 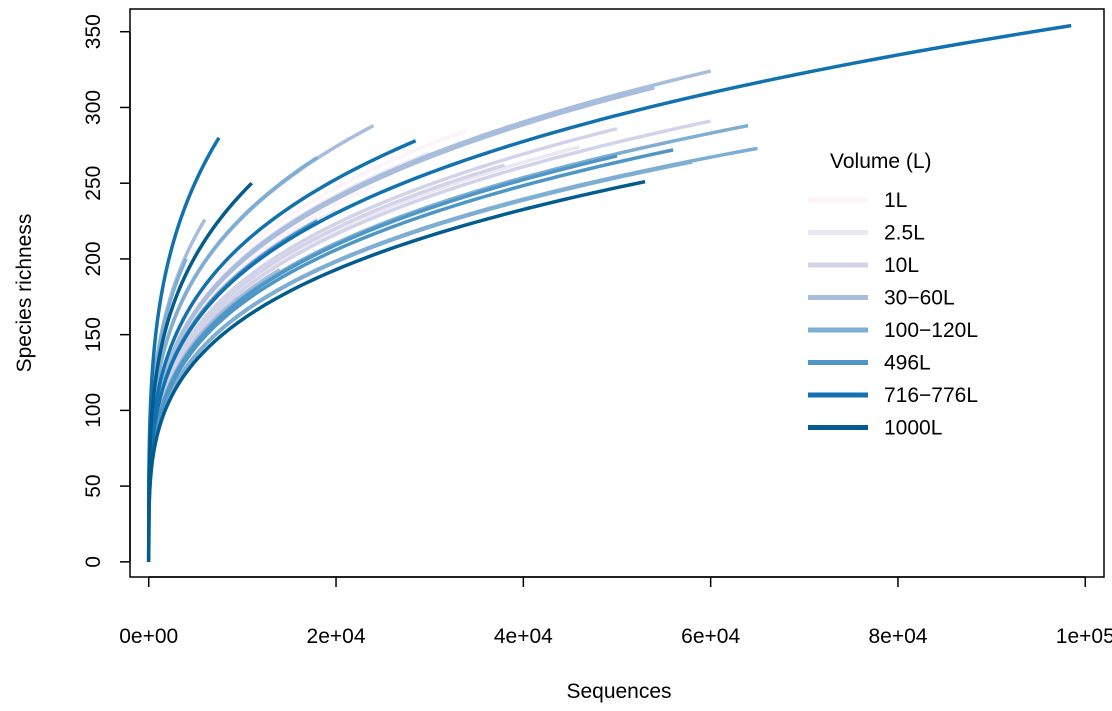 What do you see at coordinates (93, 562) in the screenshot?
I see `y-tick-label: 0` at bounding box center [93, 562].